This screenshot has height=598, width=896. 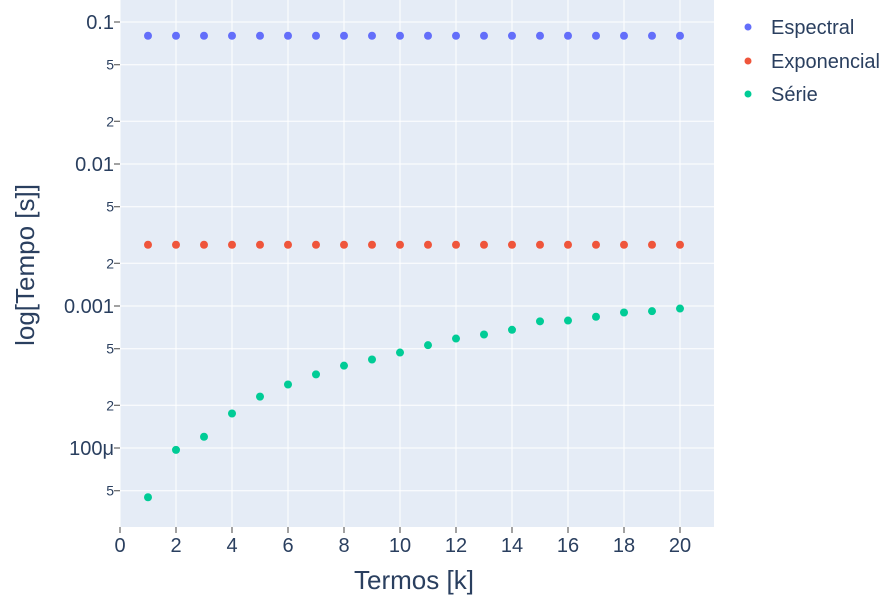 What do you see at coordinates (25, 265) in the screenshot?
I see `y-axis-title: log[Tempo [s]]` at bounding box center [25, 265].